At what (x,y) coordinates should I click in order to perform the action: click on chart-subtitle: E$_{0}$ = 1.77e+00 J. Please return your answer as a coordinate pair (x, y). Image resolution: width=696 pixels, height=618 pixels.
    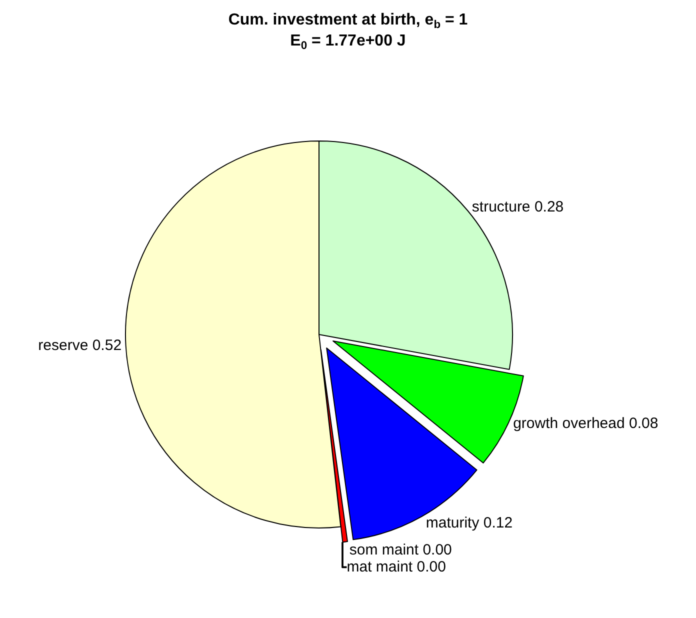
    Looking at the image, I should click on (348, 42).